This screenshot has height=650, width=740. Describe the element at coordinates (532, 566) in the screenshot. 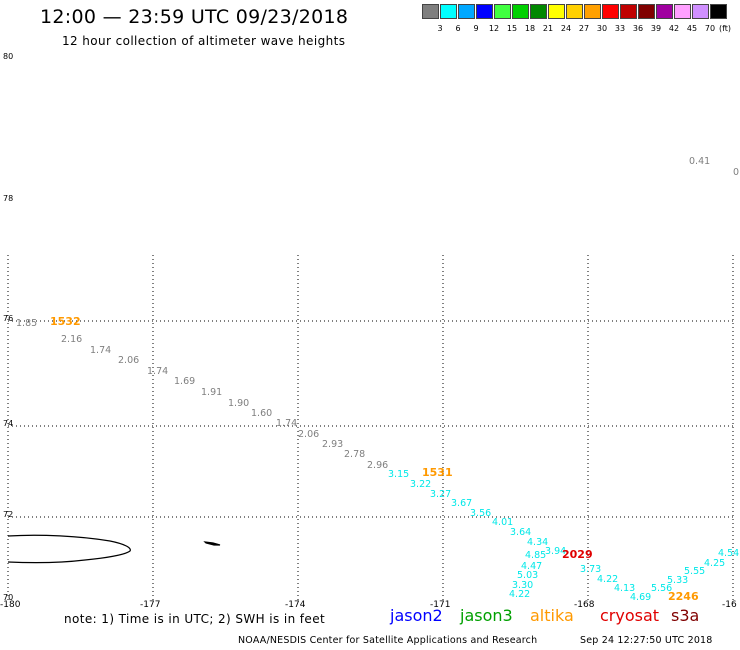

I see `wave-height-value: 4.47` at that location.